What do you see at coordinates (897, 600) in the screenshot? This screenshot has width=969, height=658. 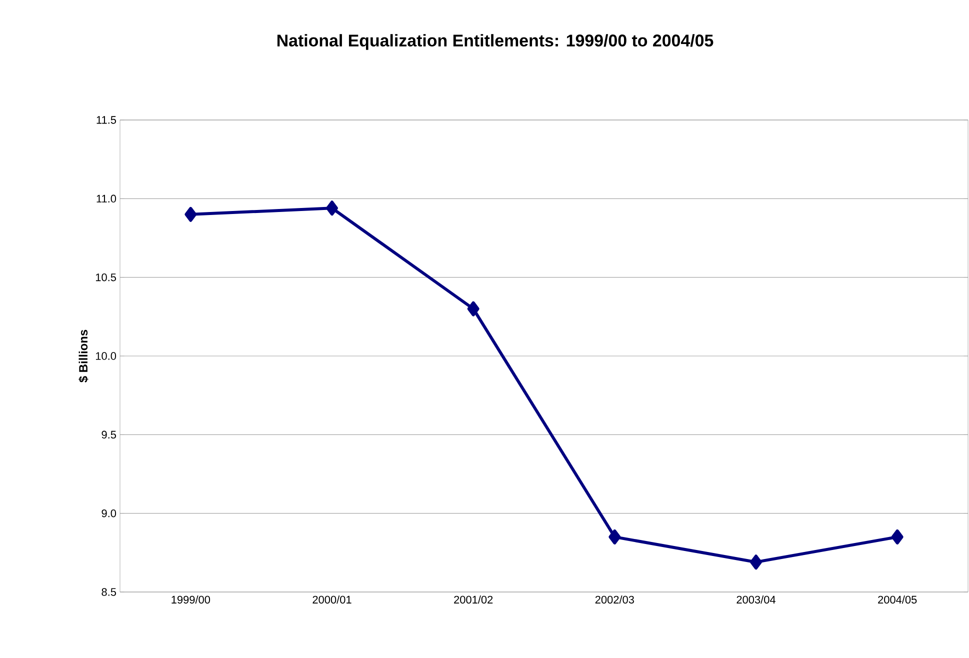 I see `x-tick-label: 2004/05` at bounding box center [897, 600].